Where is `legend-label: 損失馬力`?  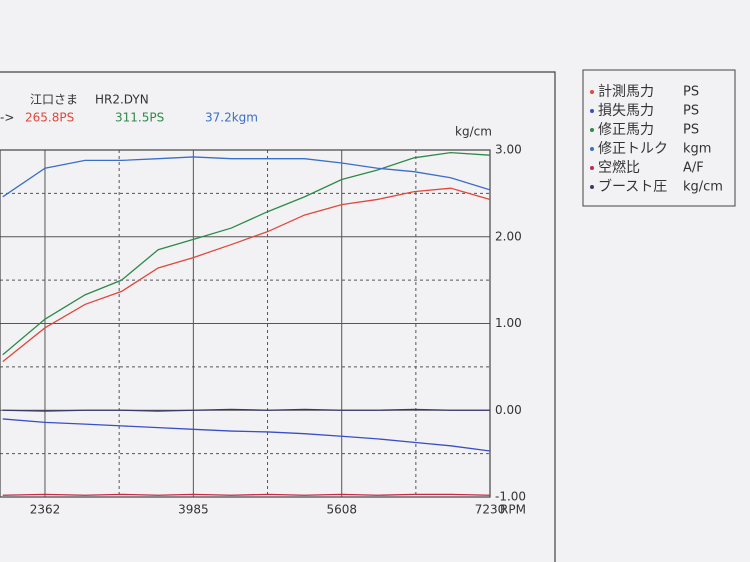
legend-label: 損失馬力 is located at coordinates (626, 111).